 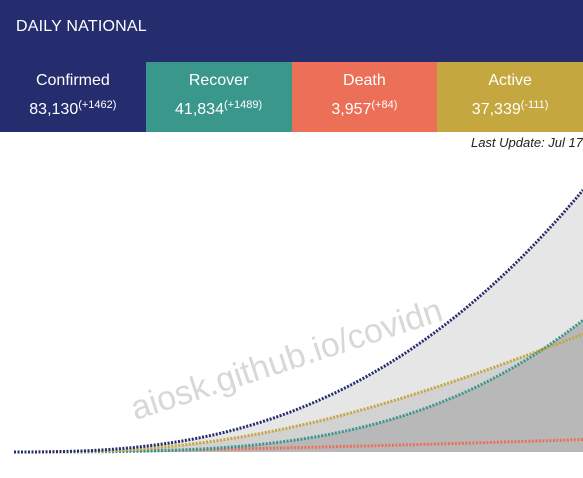 What do you see at coordinates (218, 97) in the screenshot?
I see `stat-recover: Recover 41,834(+1489)` at bounding box center [218, 97].